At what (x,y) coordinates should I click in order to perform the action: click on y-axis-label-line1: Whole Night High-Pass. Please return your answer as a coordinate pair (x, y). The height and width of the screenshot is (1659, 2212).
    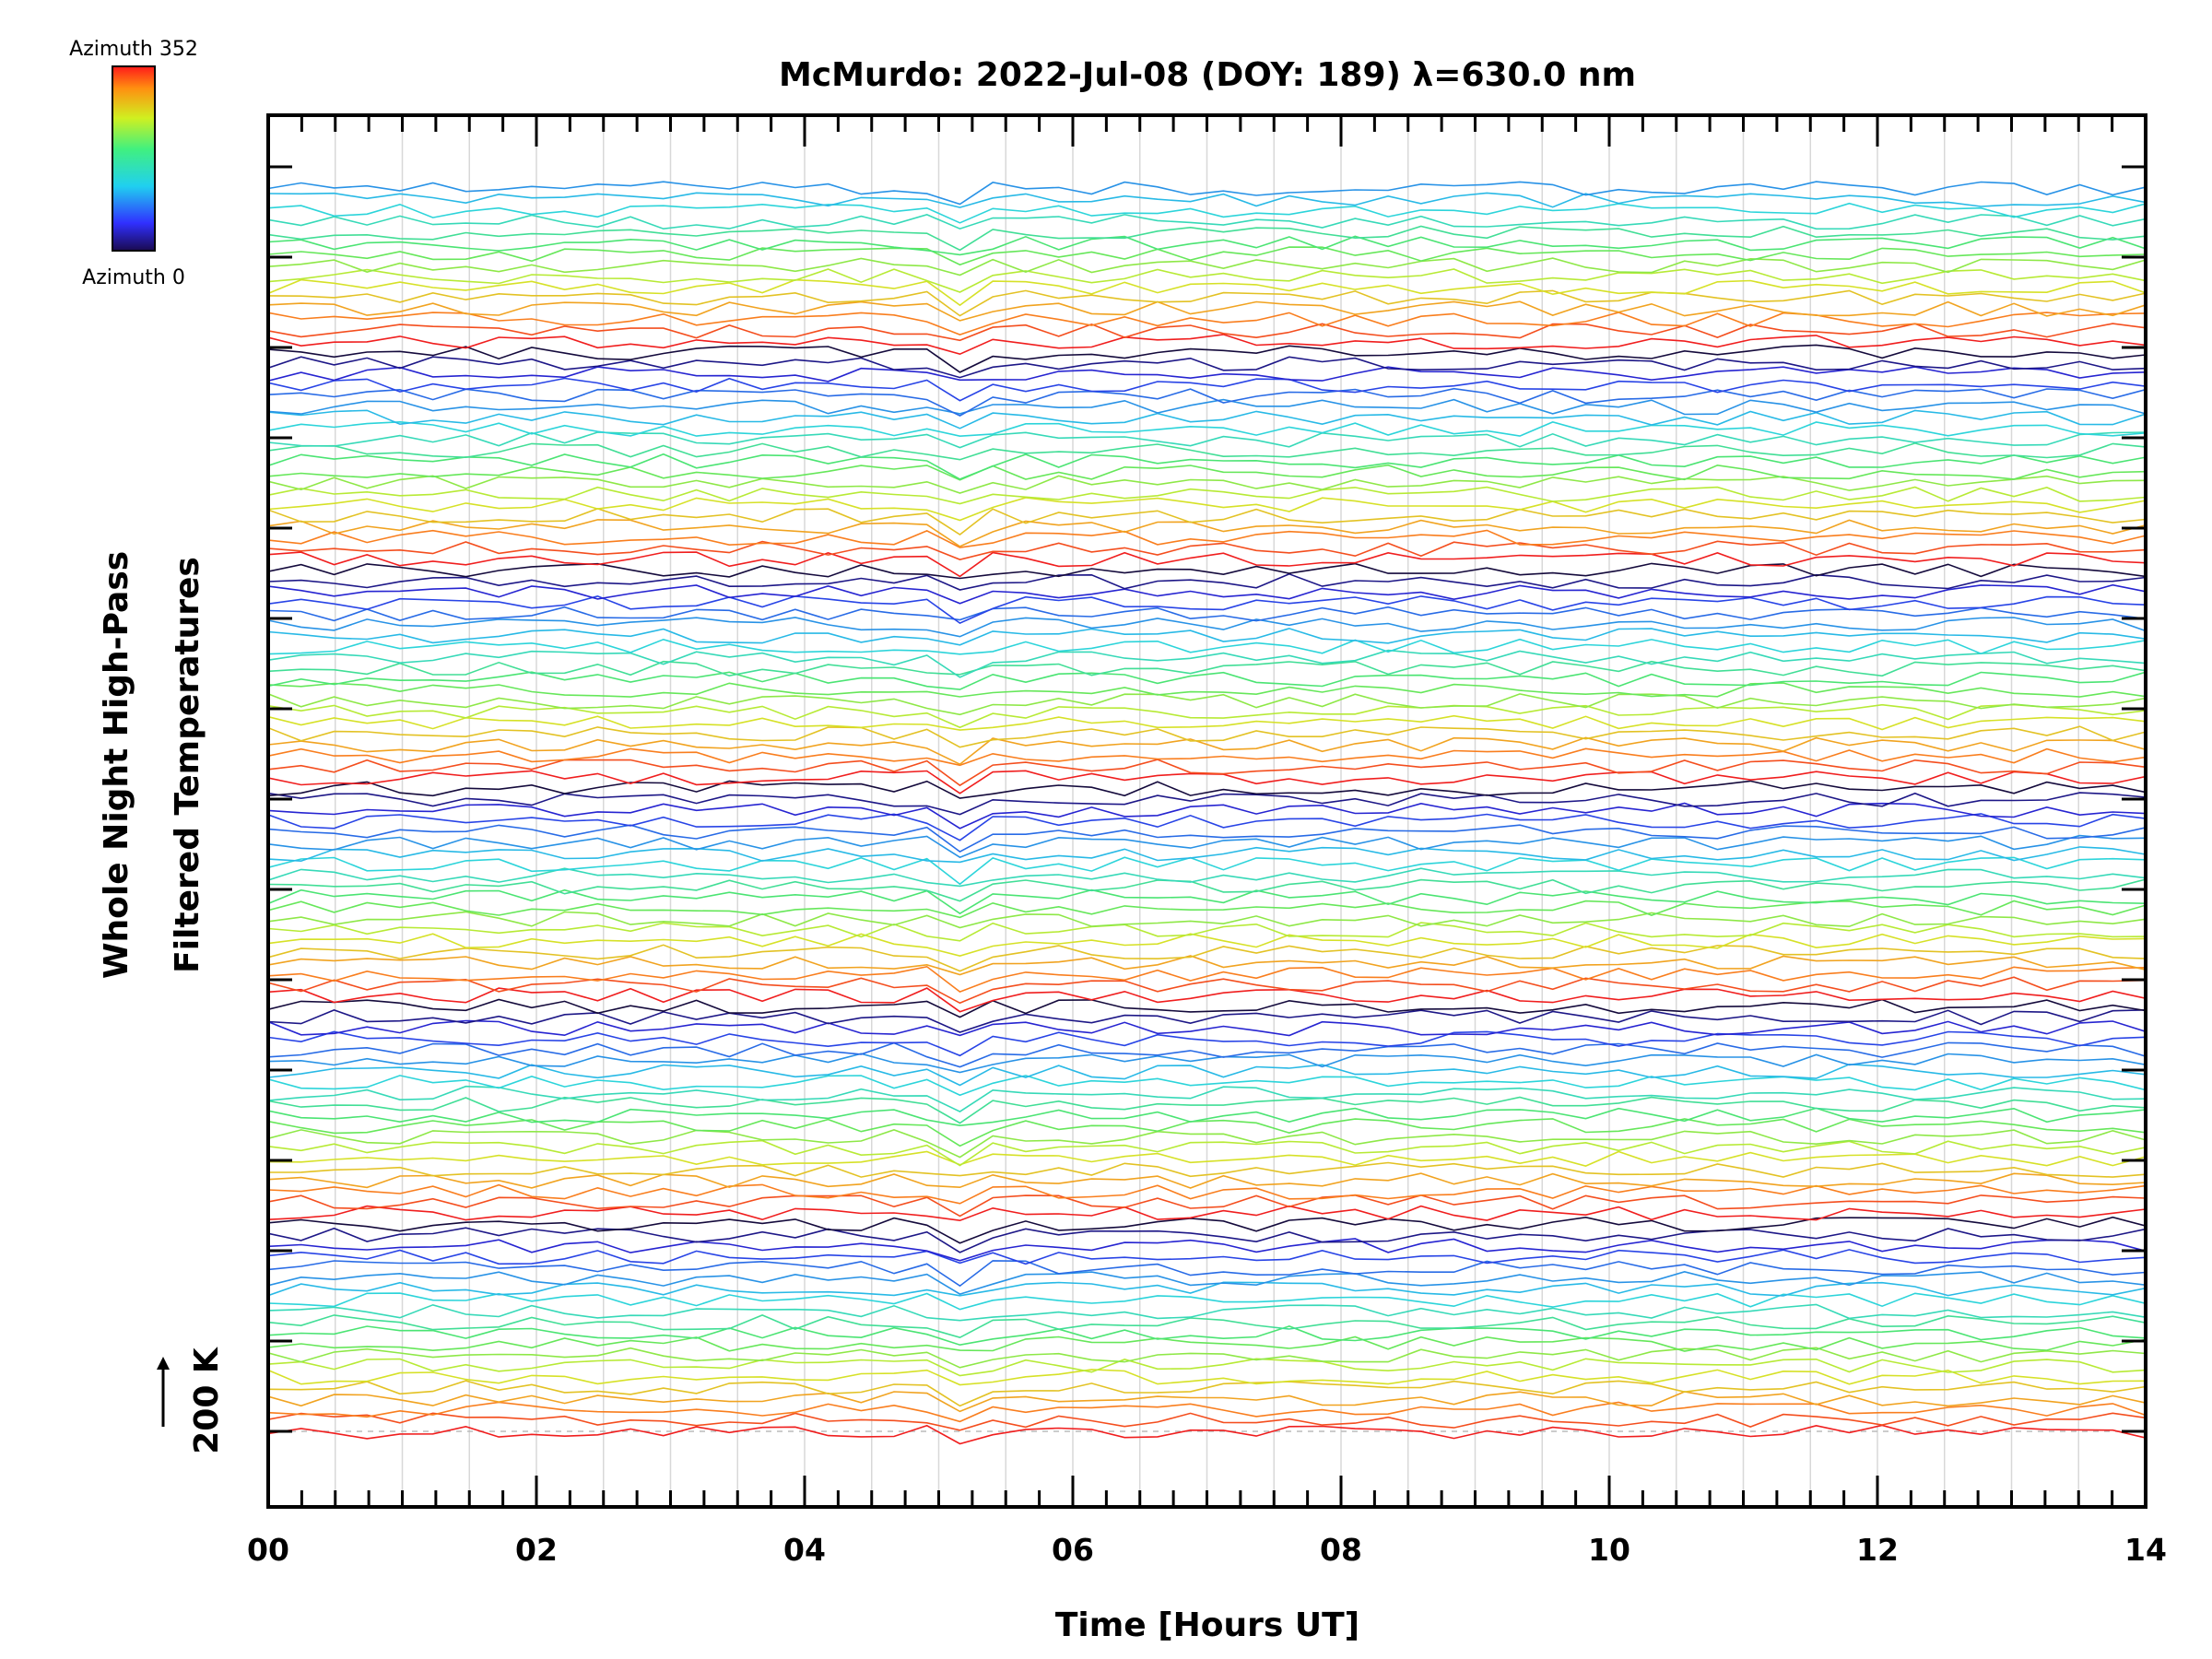
    Looking at the image, I should click on (116, 765).